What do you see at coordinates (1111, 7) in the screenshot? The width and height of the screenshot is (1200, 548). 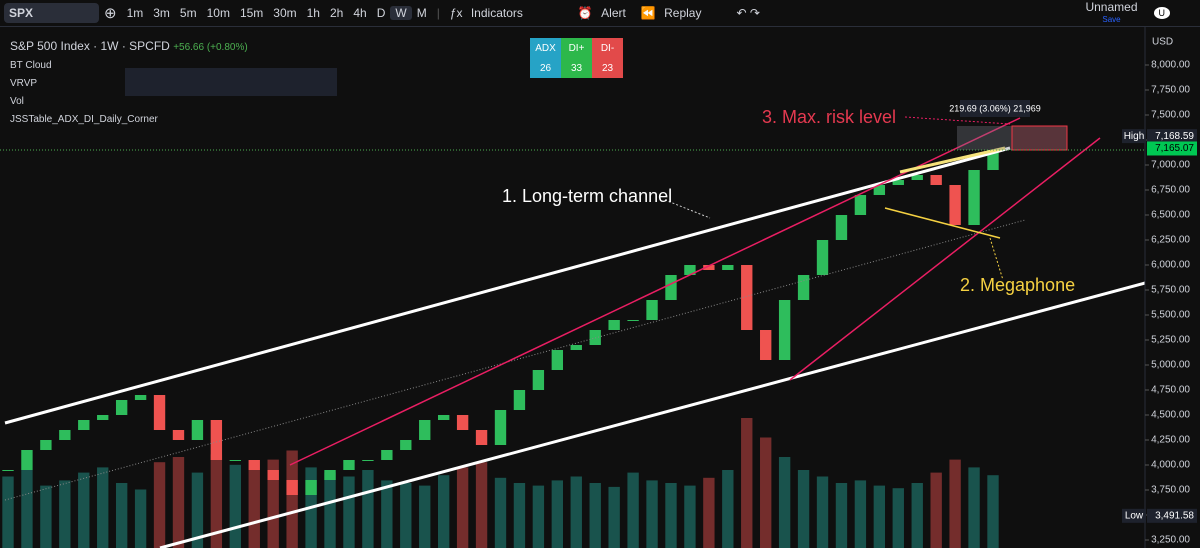 I see `layout-name: Unnamed` at bounding box center [1111, 7].